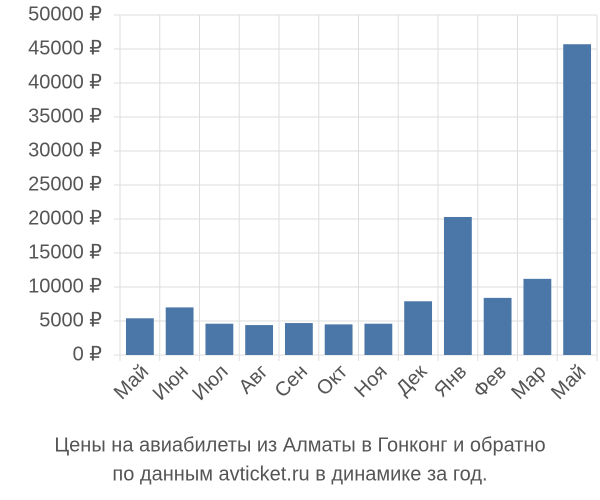 This screenshot has width=600, height=500. I want to click on y-tick-label: 0 ₽, so click(88, 354).